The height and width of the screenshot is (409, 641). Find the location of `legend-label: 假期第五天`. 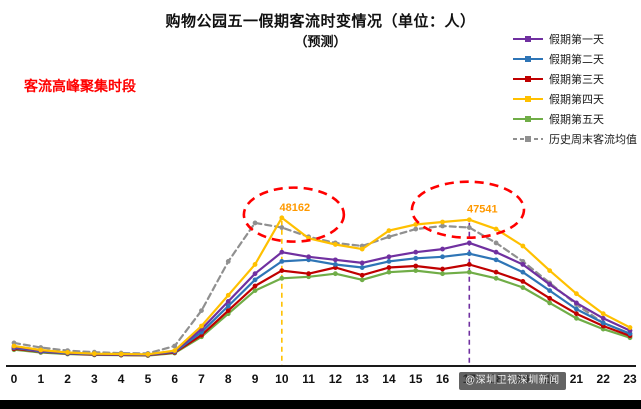

legend-label: 假期第五天 is located at coordinates (576, 119).